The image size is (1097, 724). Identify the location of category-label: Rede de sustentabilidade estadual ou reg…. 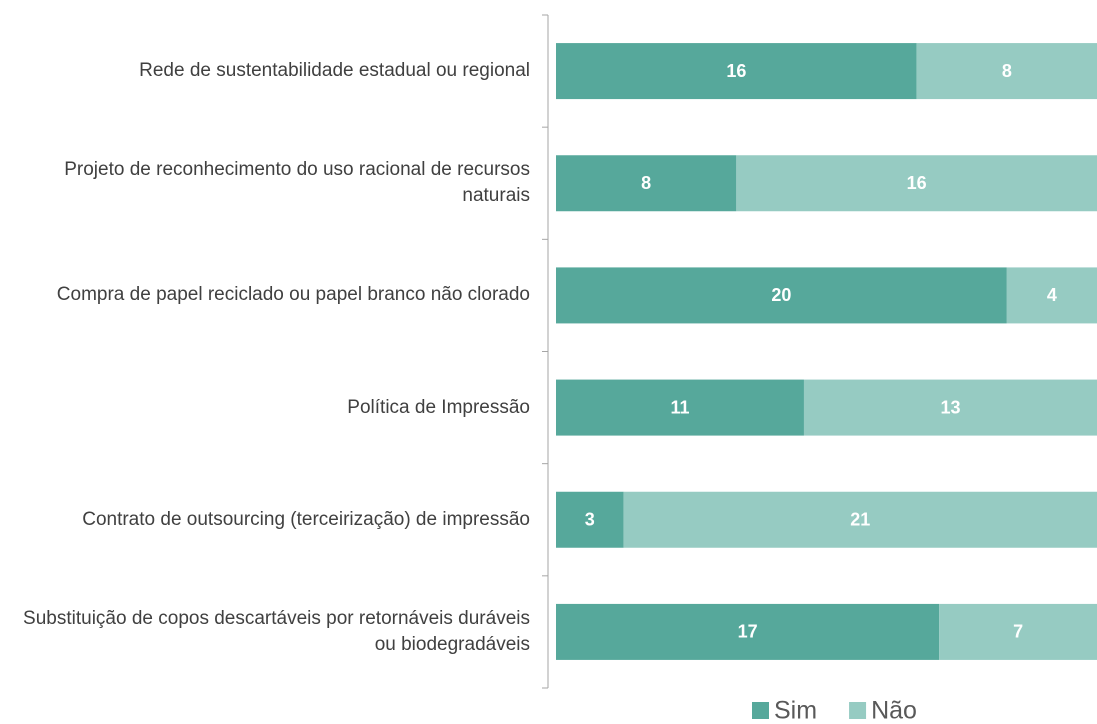
(334, 71).